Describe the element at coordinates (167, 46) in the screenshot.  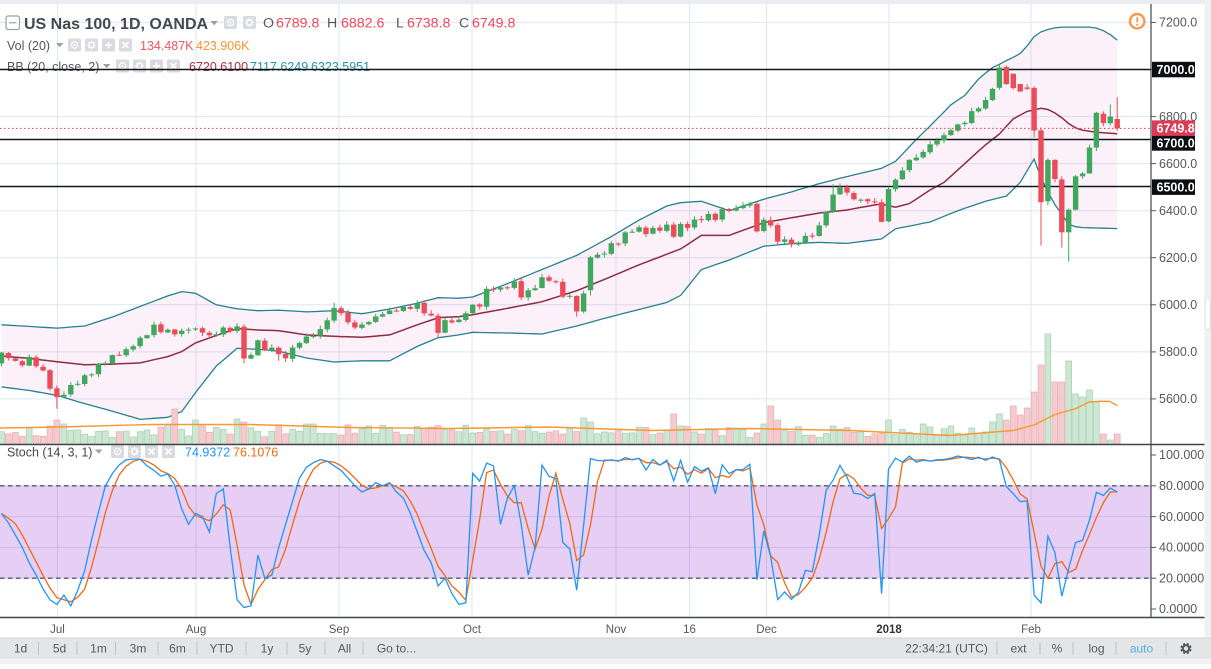
I see `svg-text: 134.487K` at that location.